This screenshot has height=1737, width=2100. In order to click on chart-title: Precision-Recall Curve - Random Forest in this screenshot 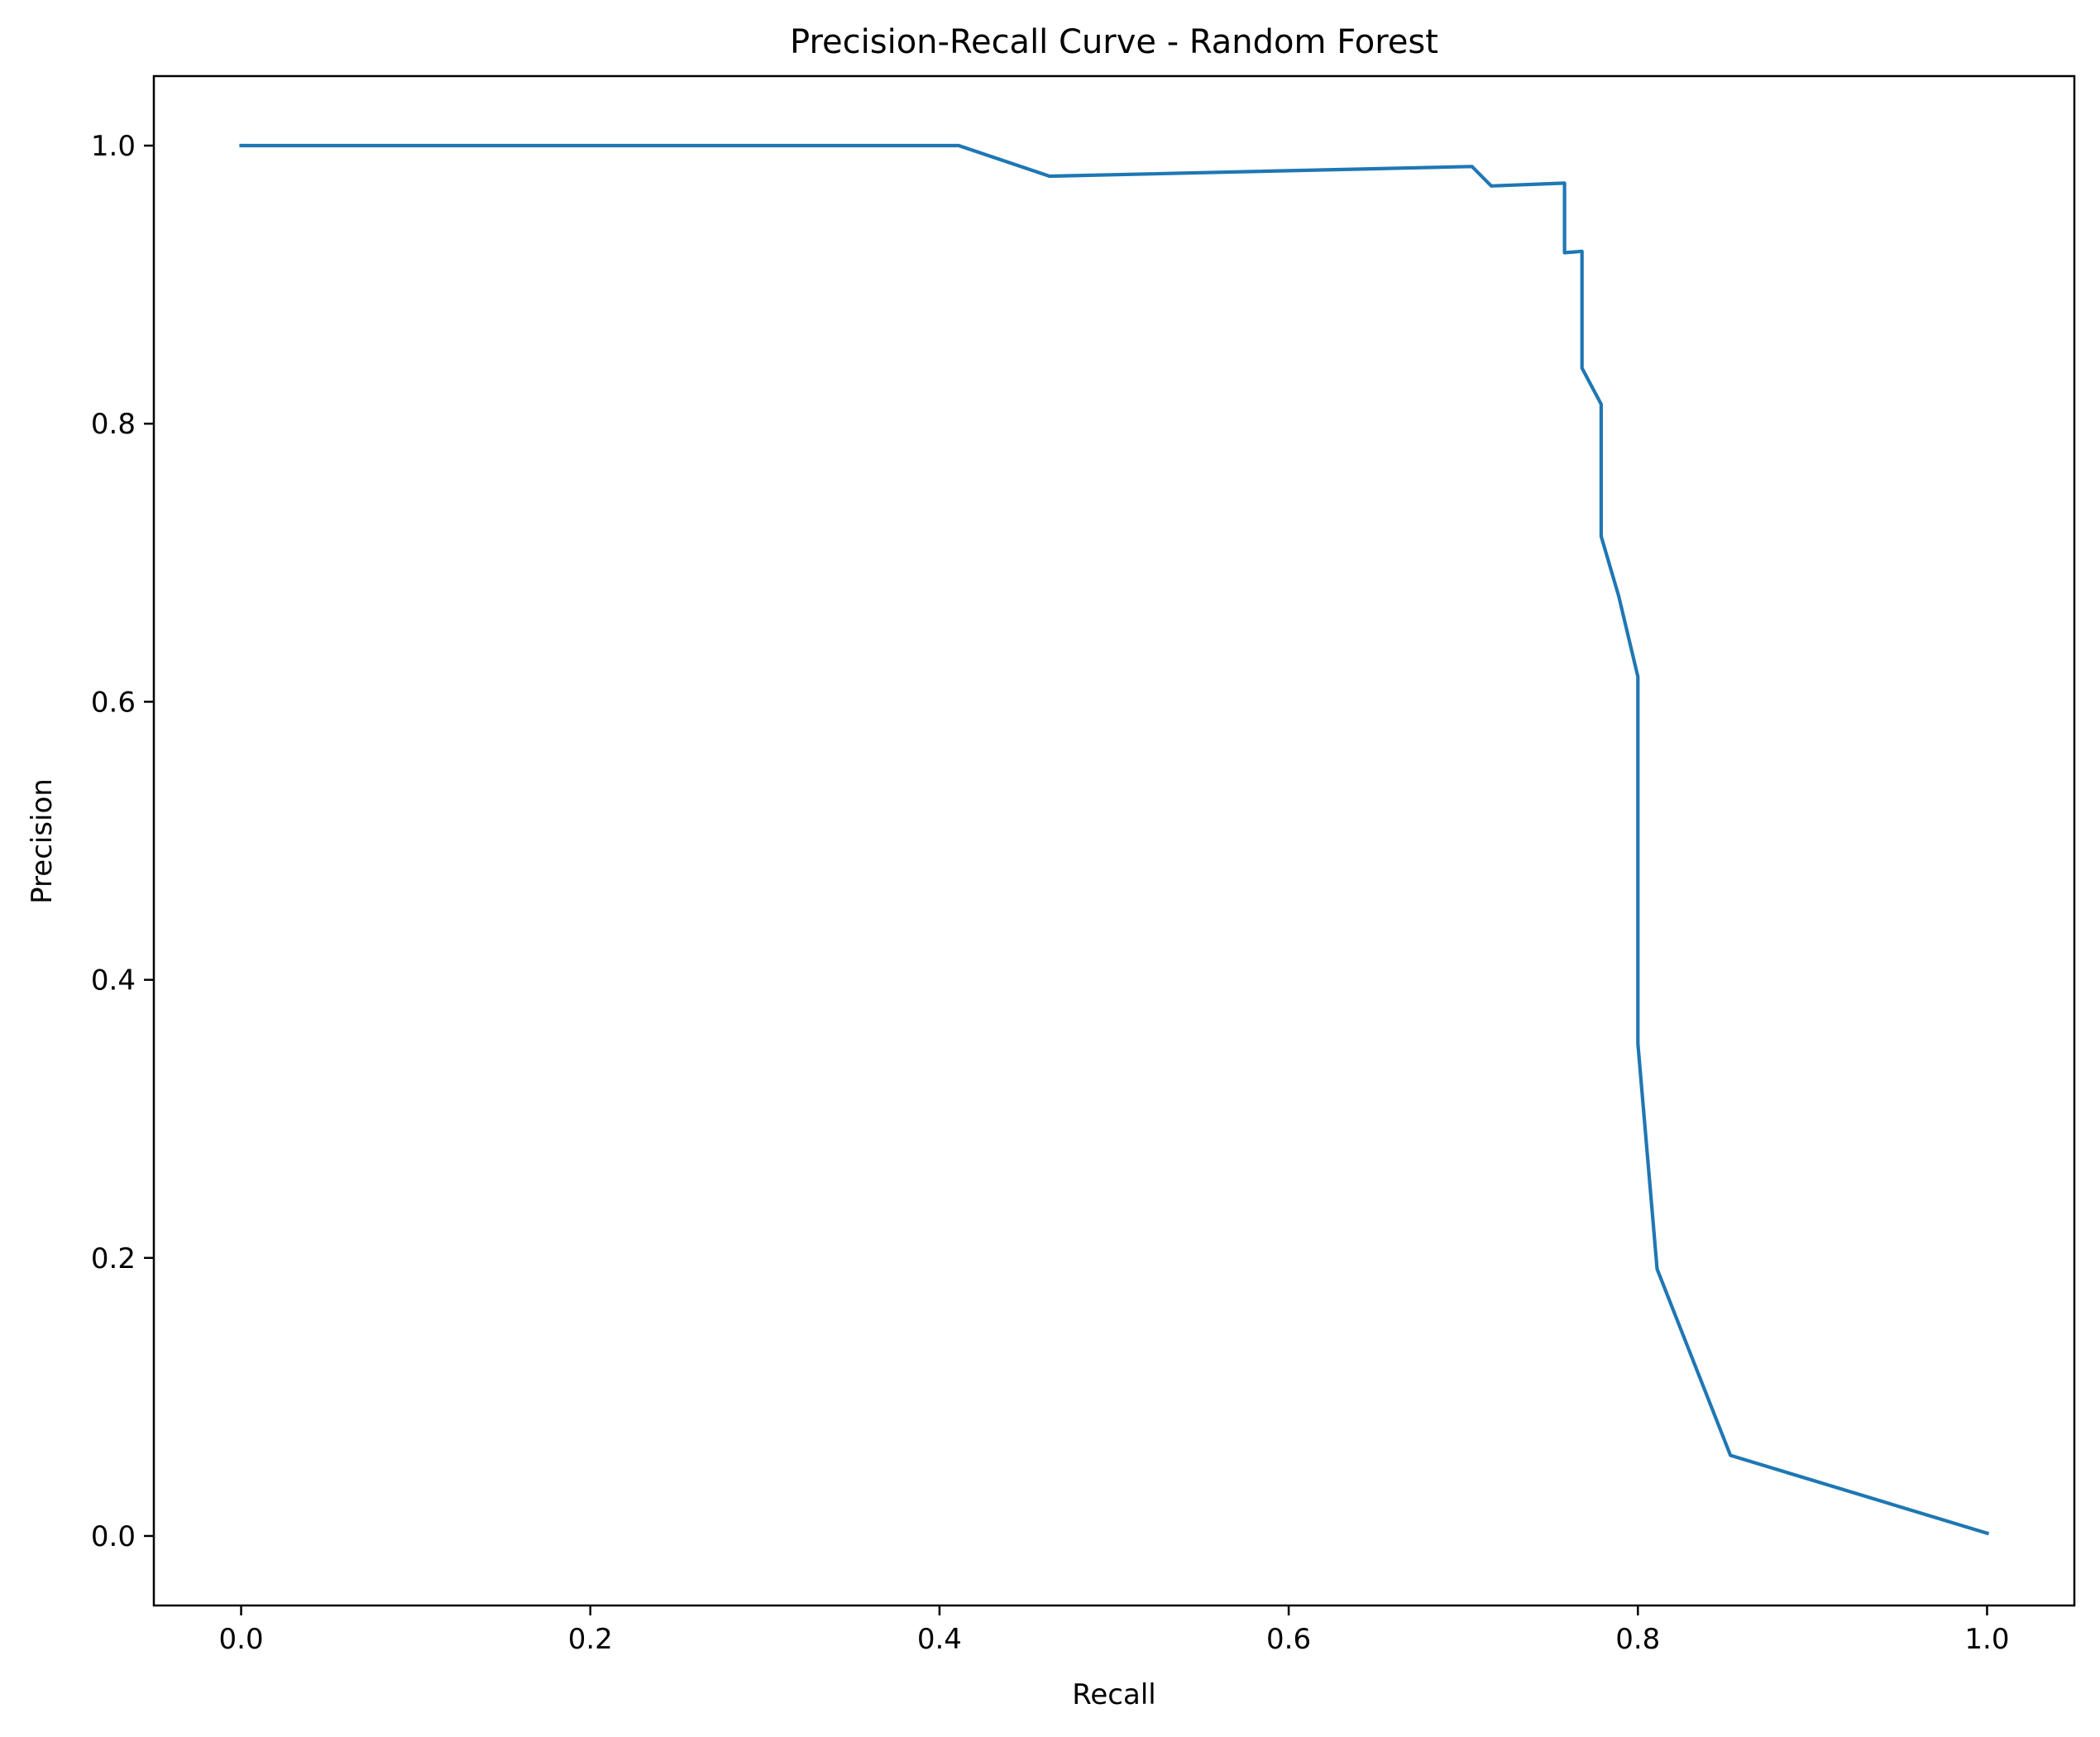, I will do `click(1114, 42)`.